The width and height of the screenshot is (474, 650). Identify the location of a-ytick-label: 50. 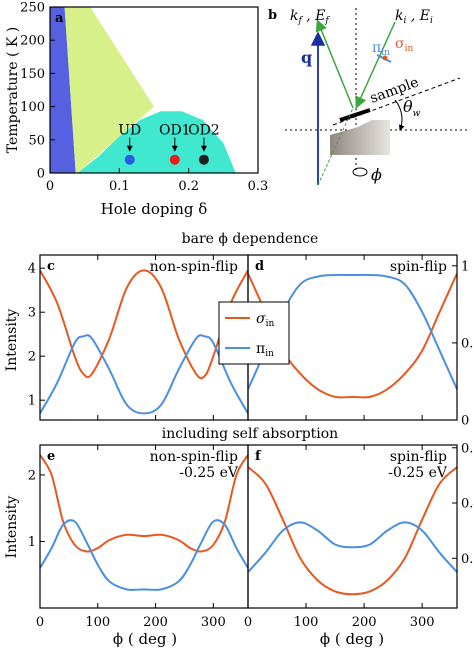
(36, 140).